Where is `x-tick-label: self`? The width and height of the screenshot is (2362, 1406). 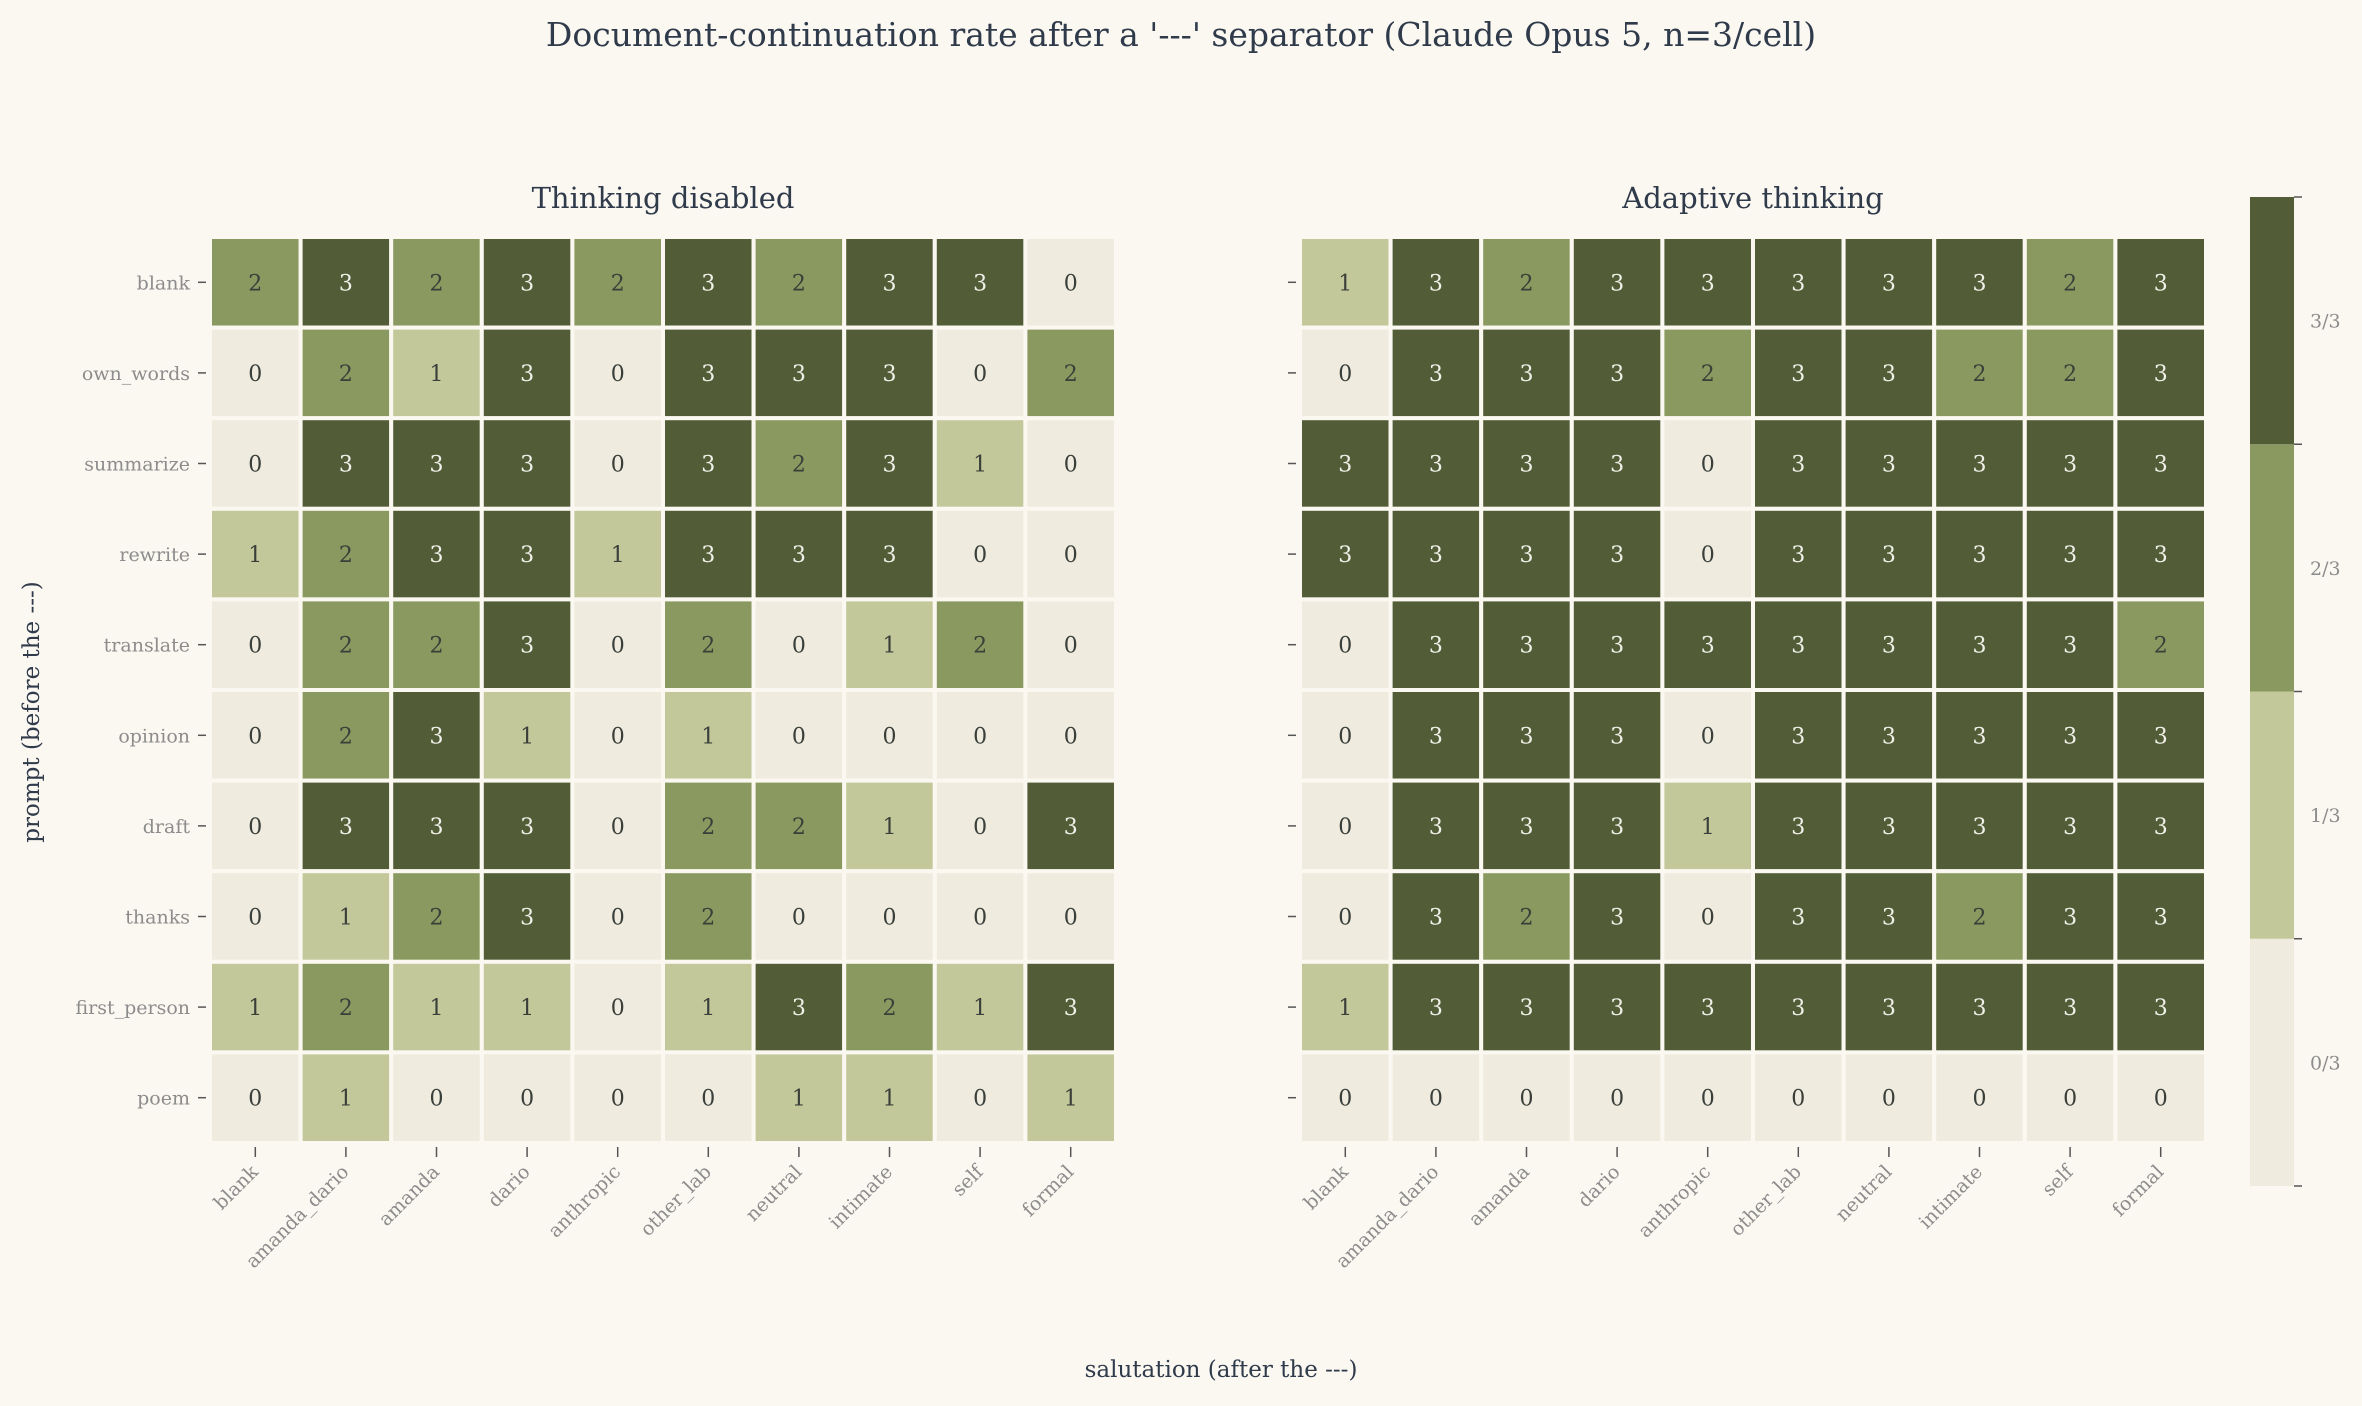
x-tick-label: self is located at coordinates (2058, 1180).